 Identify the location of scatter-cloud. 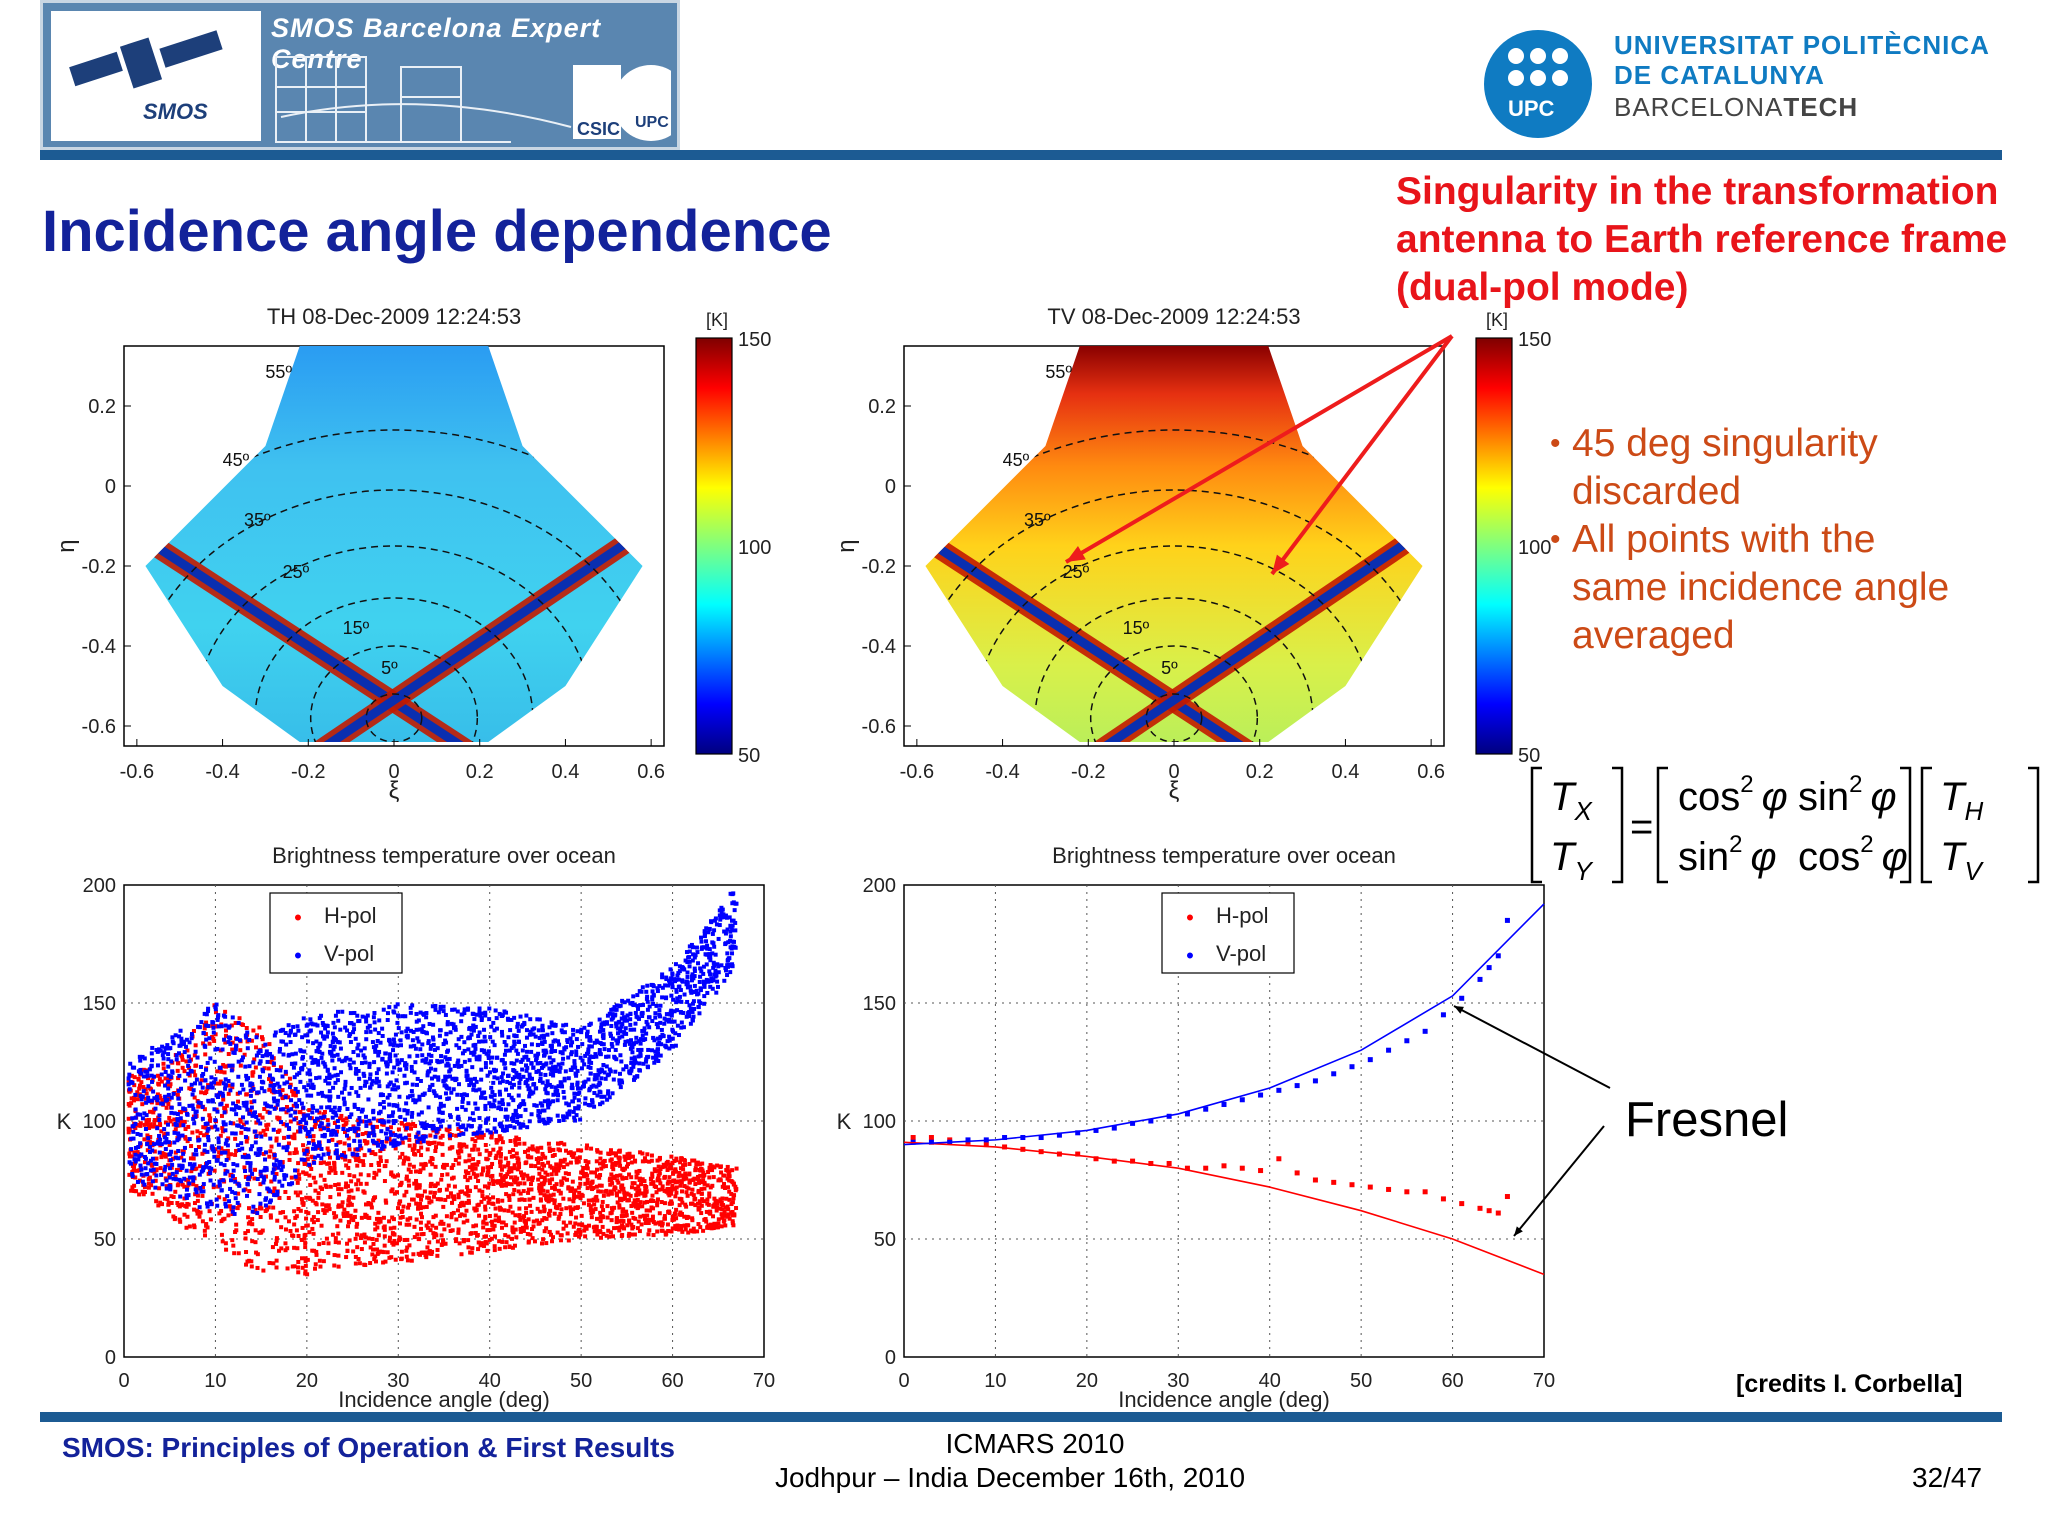
(432, 1084).